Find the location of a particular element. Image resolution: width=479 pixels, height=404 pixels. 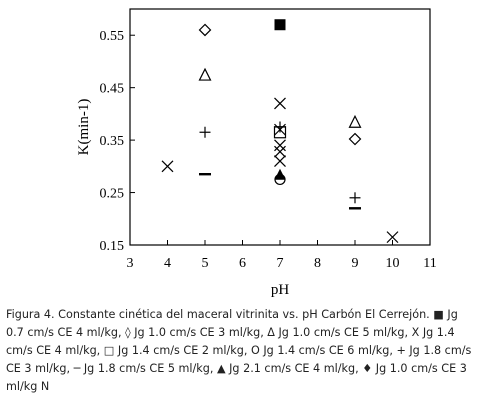

y-tick-label: 0.55 is located at coordinates (112, 36).